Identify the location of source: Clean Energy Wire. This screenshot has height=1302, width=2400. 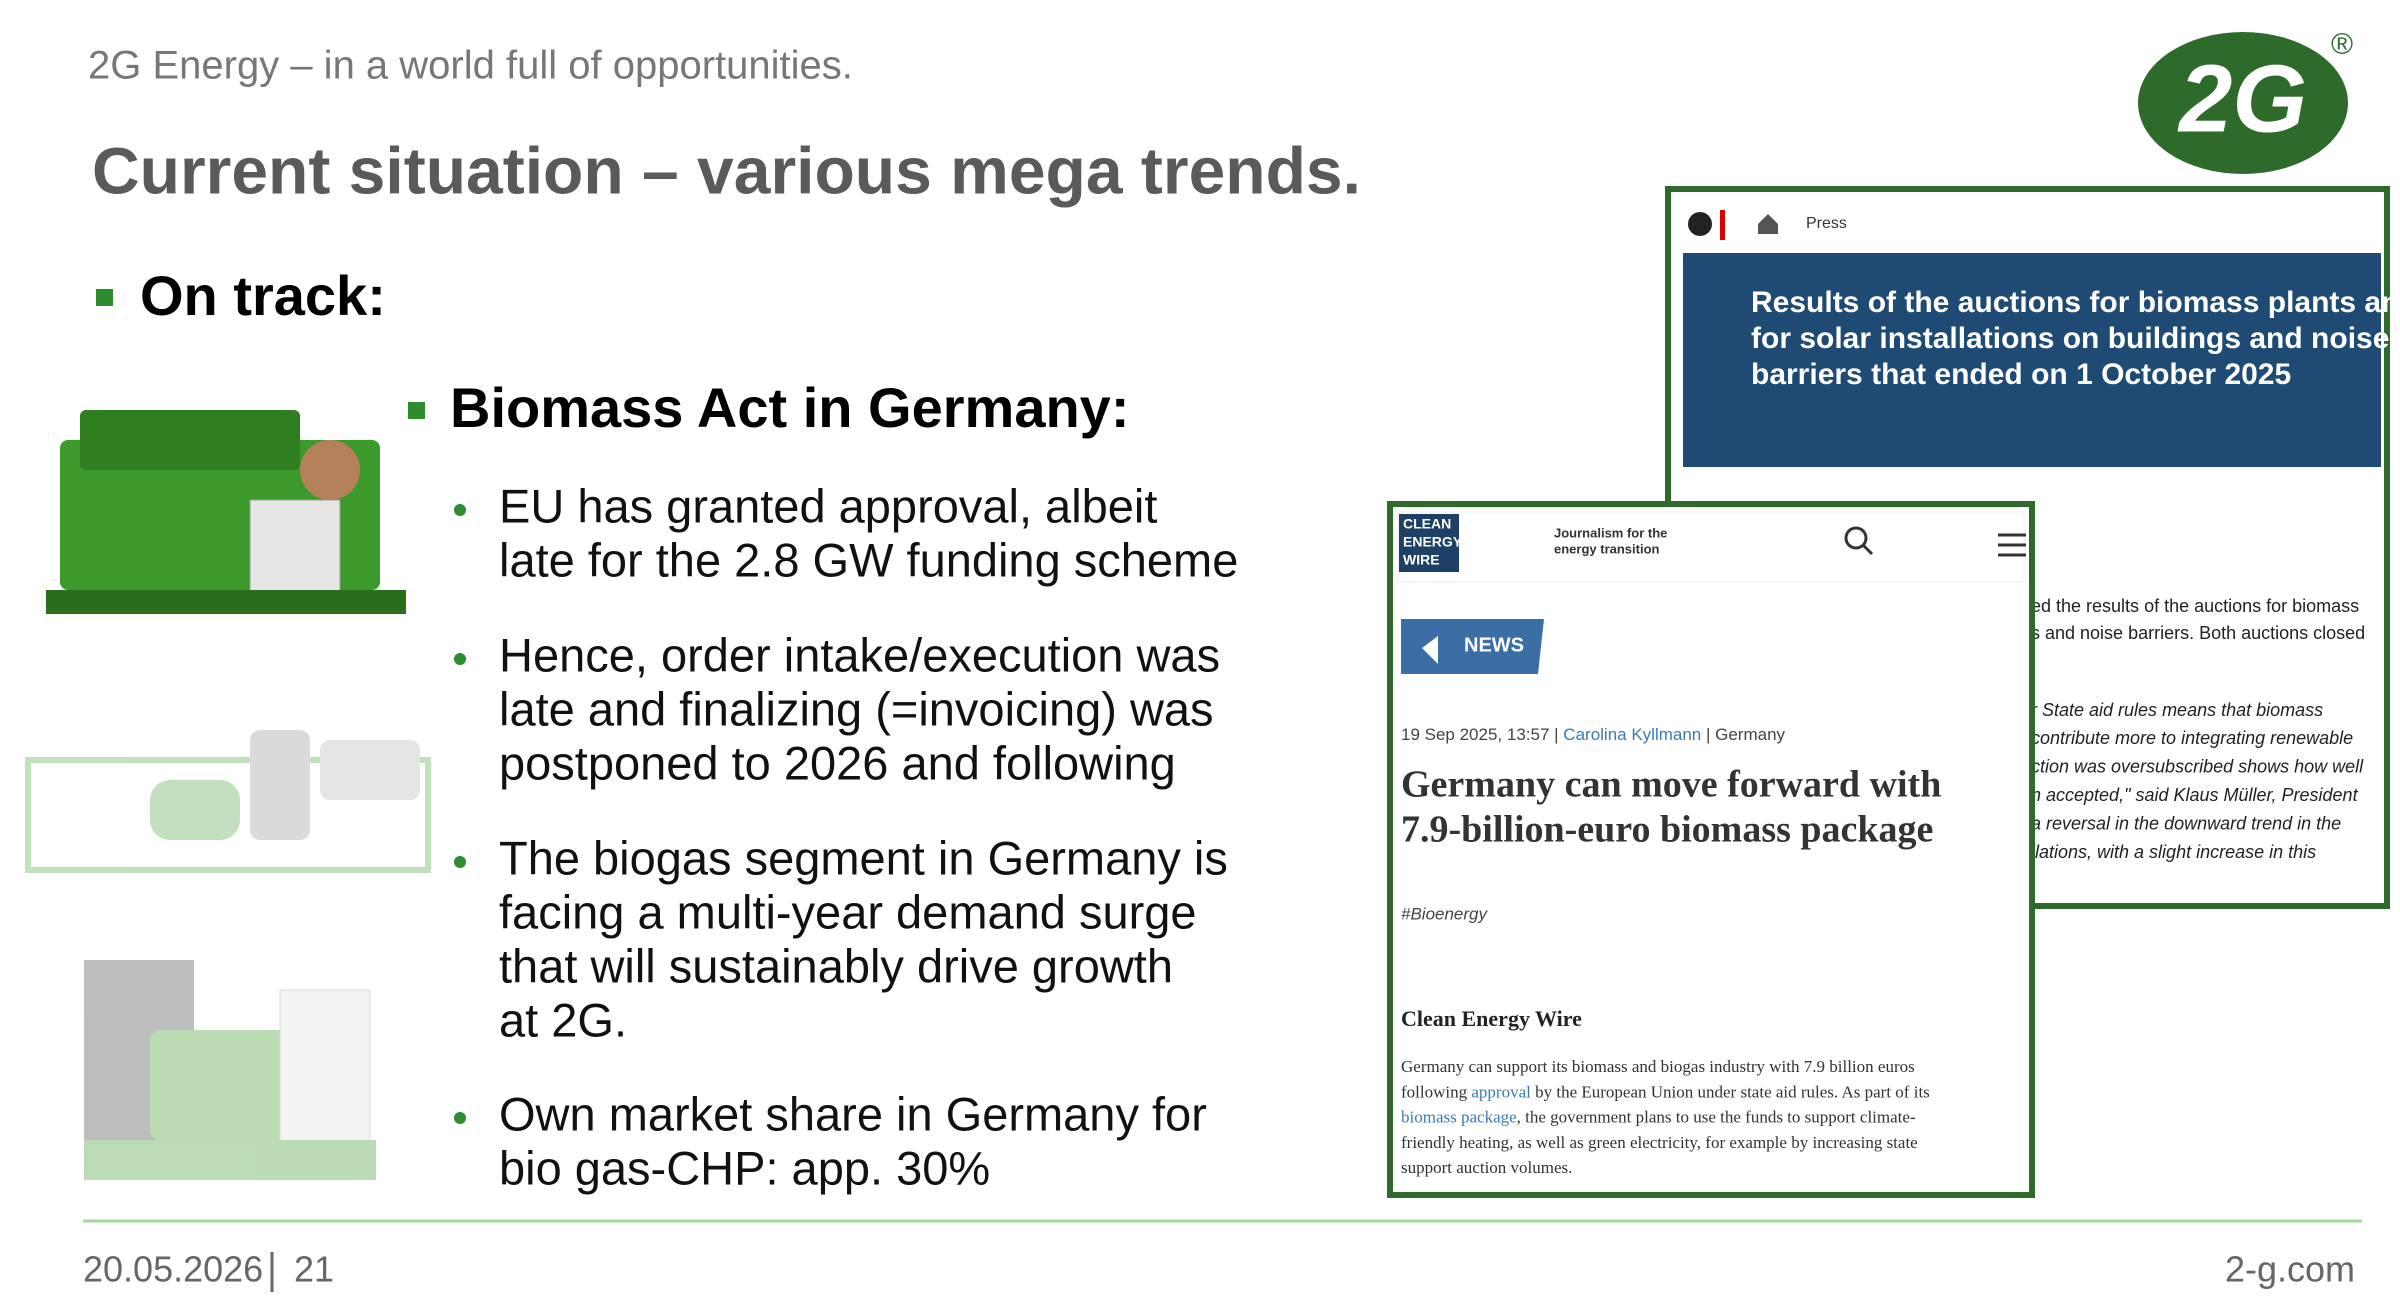
(1491, 1018).